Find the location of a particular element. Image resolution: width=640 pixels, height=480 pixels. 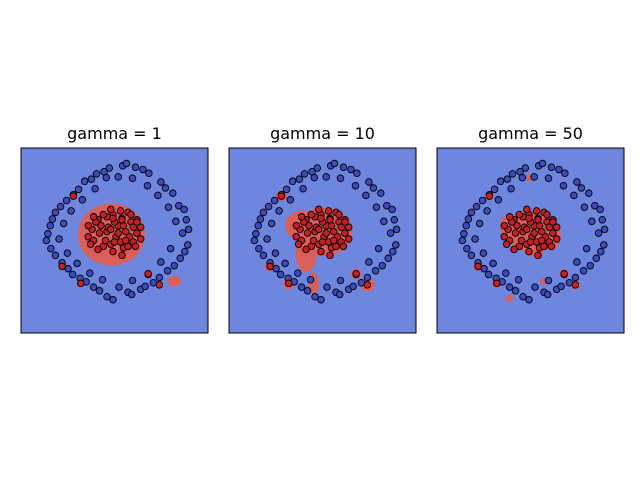

axes-frame is located at coordinates (114, 240).